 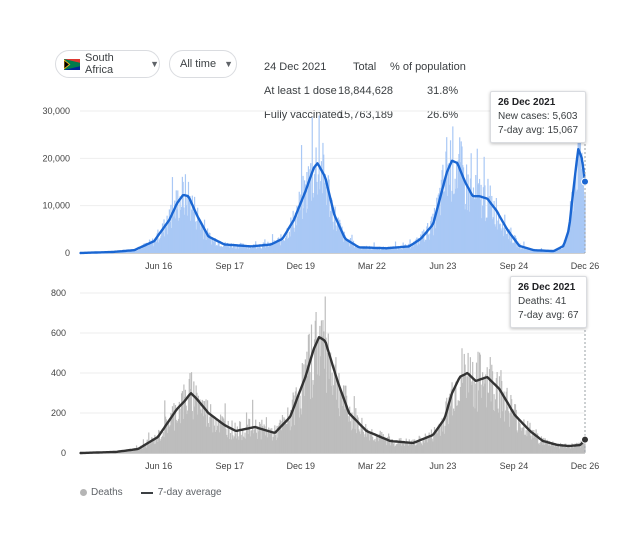 I want to click on stats-col-total: Total, so click(x=365, y=67).